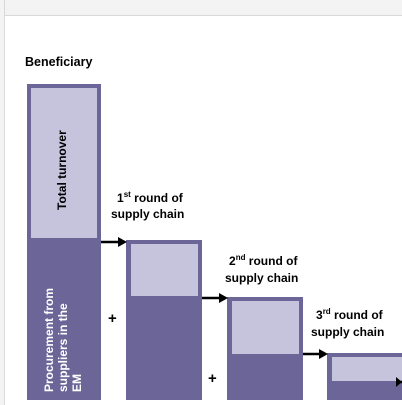  What do you see at coordinates (164, 270) in the screenshot?
I see `round-1-light-box` at bounding box center [164, 270].